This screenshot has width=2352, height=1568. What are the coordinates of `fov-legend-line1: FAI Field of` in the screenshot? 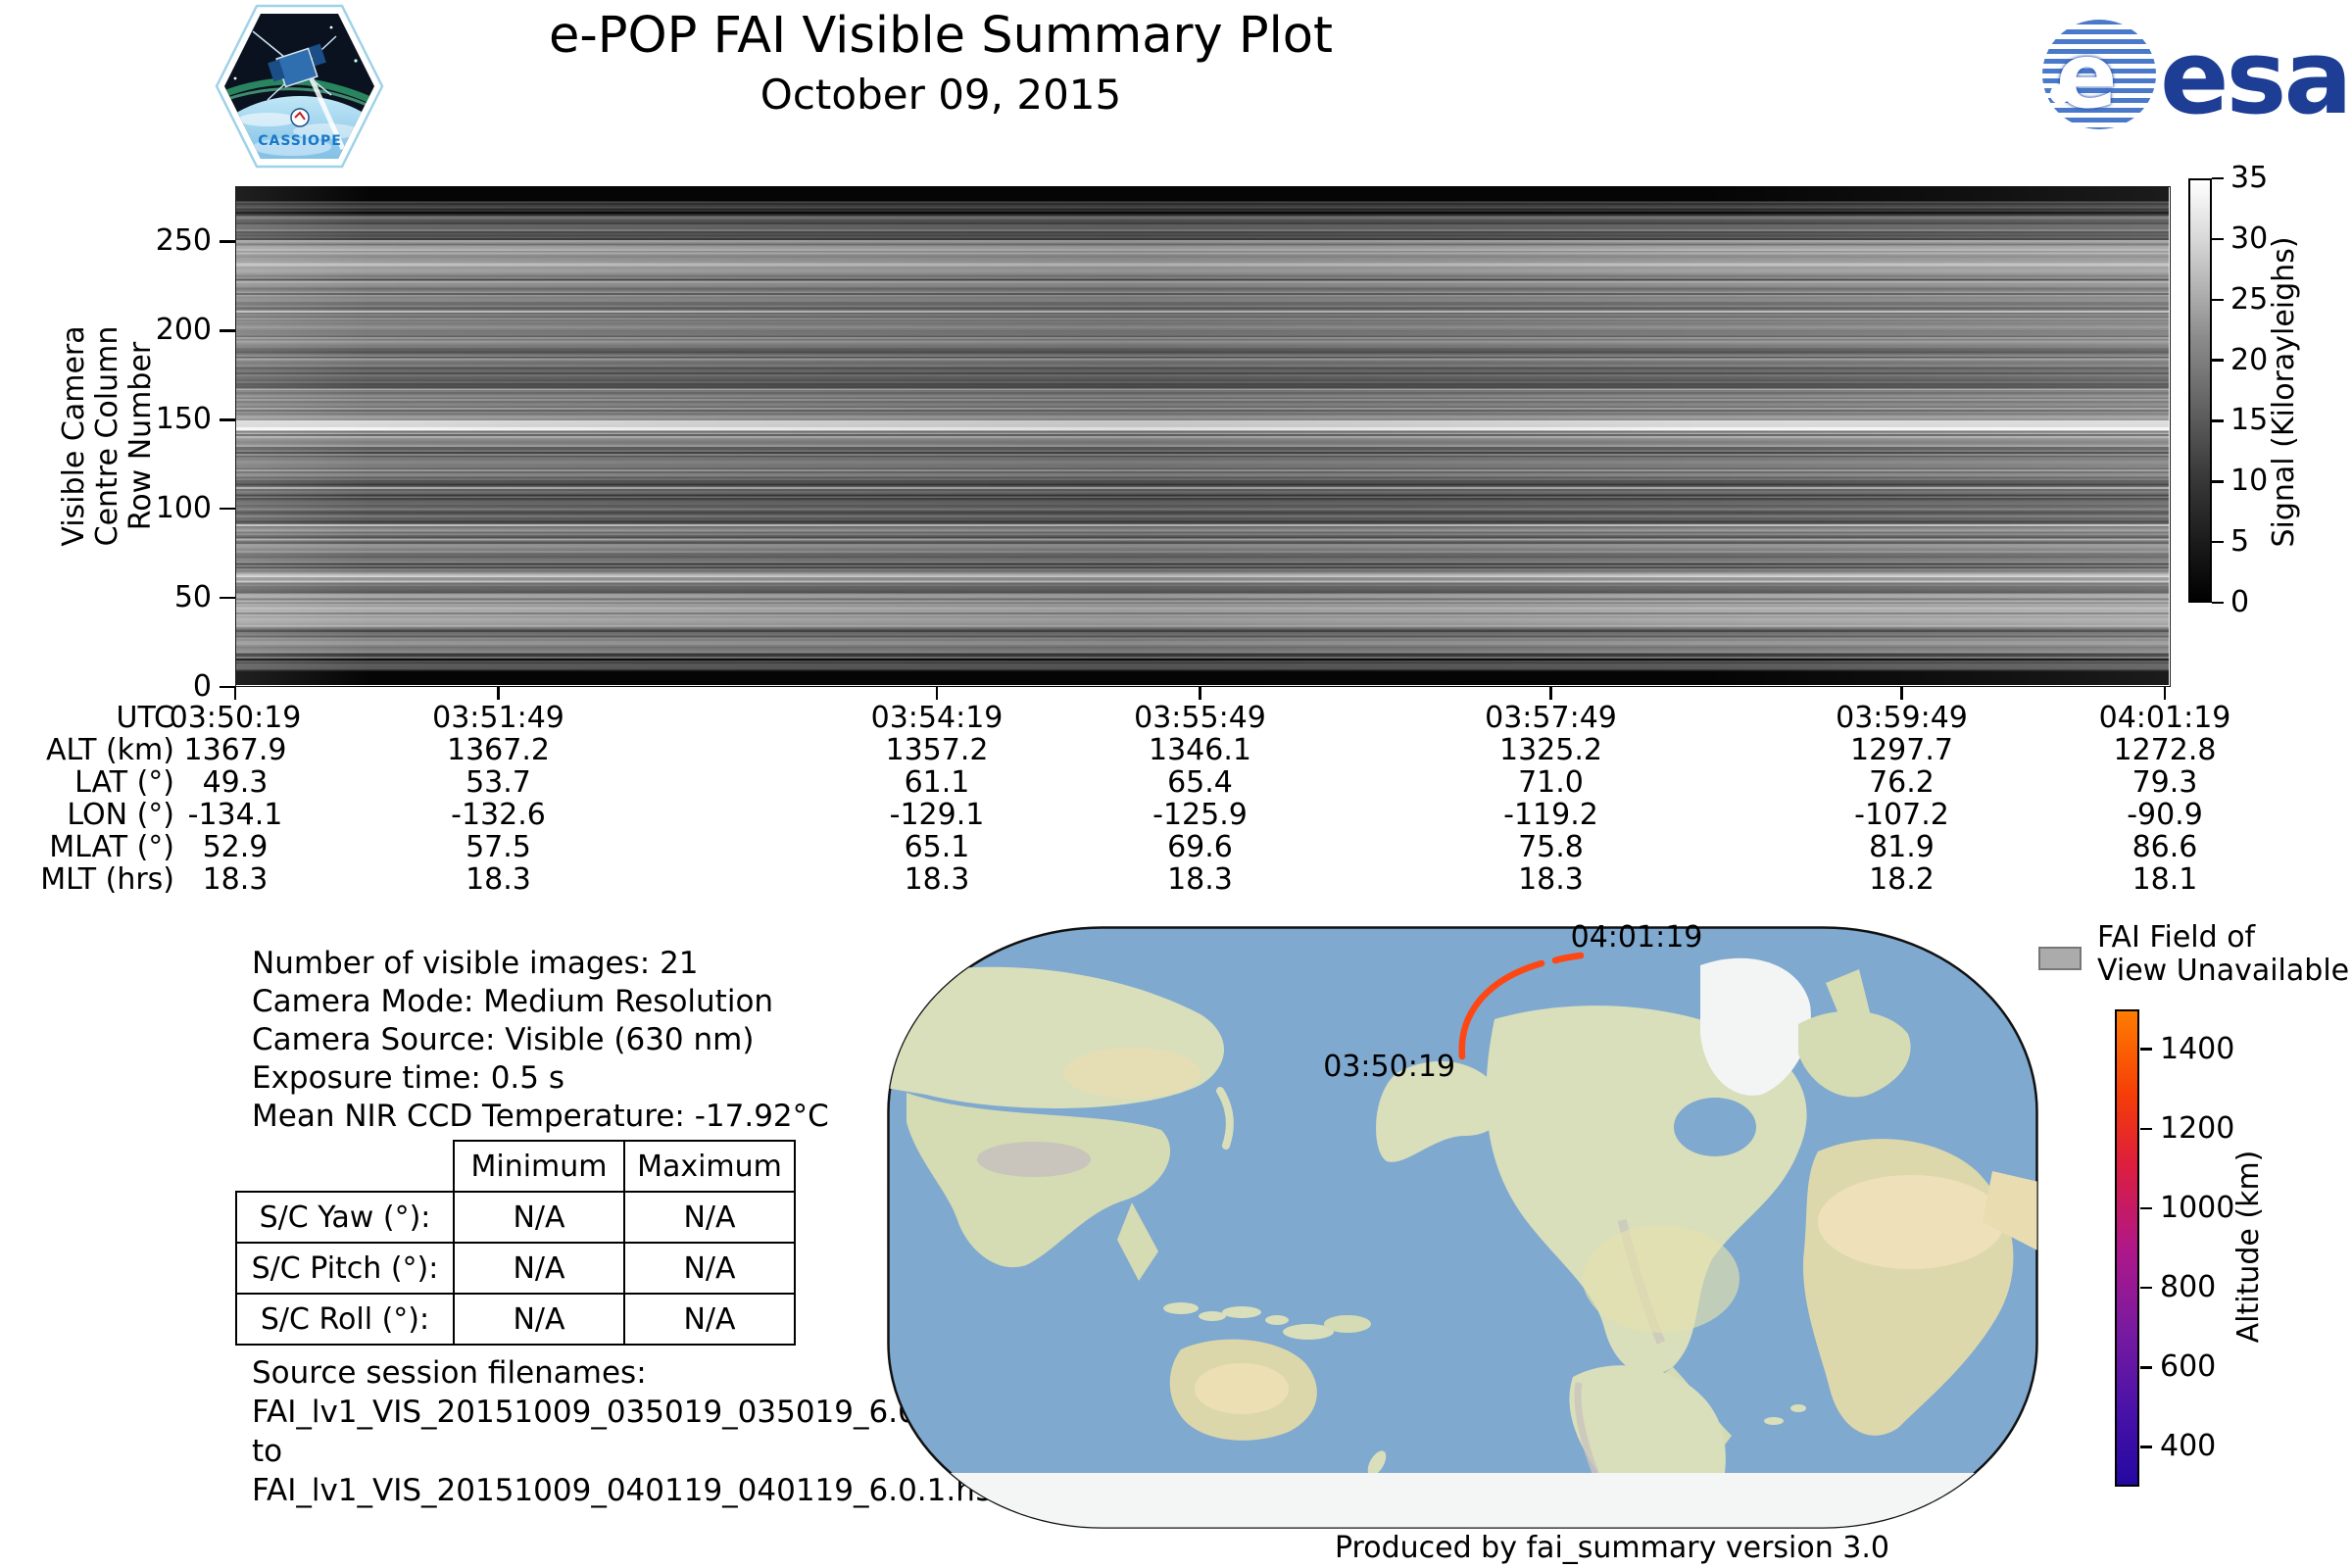 It's located at (2176, 937).